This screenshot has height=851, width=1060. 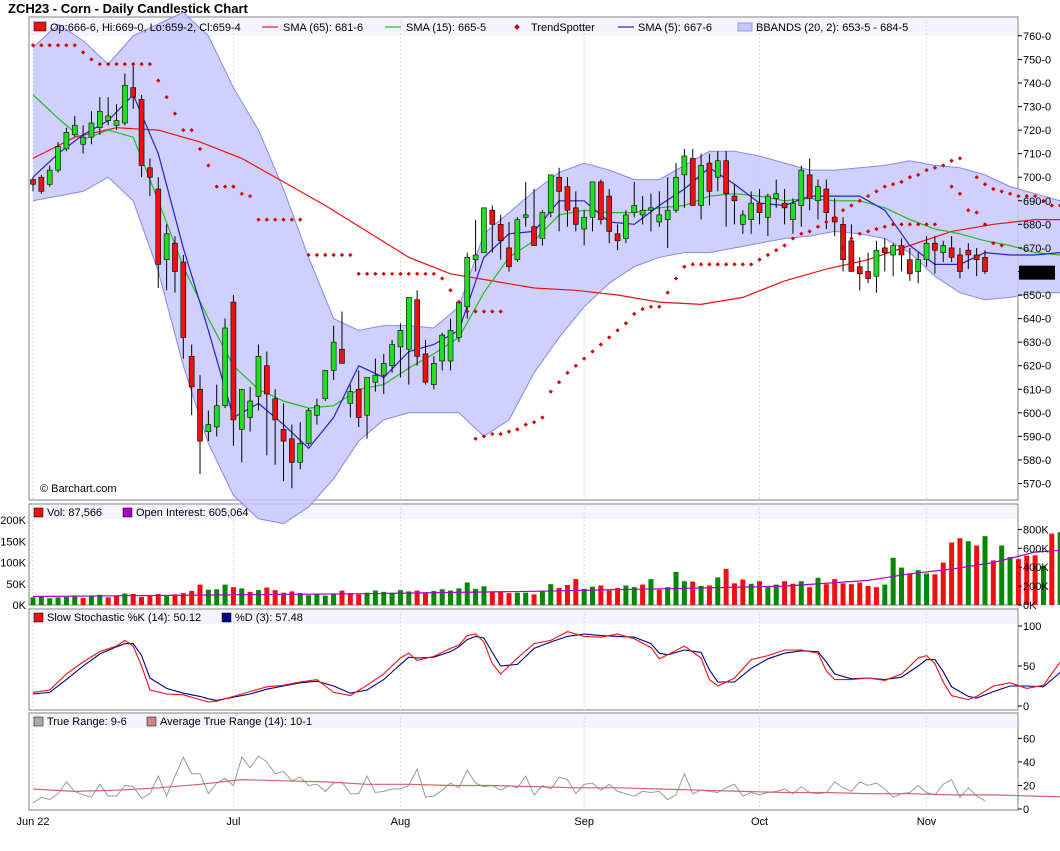 What do you see at coordinates (40, 26) in the screenshot?
I see `ohlc-legend-swatch` at bounding box center [40, 26].